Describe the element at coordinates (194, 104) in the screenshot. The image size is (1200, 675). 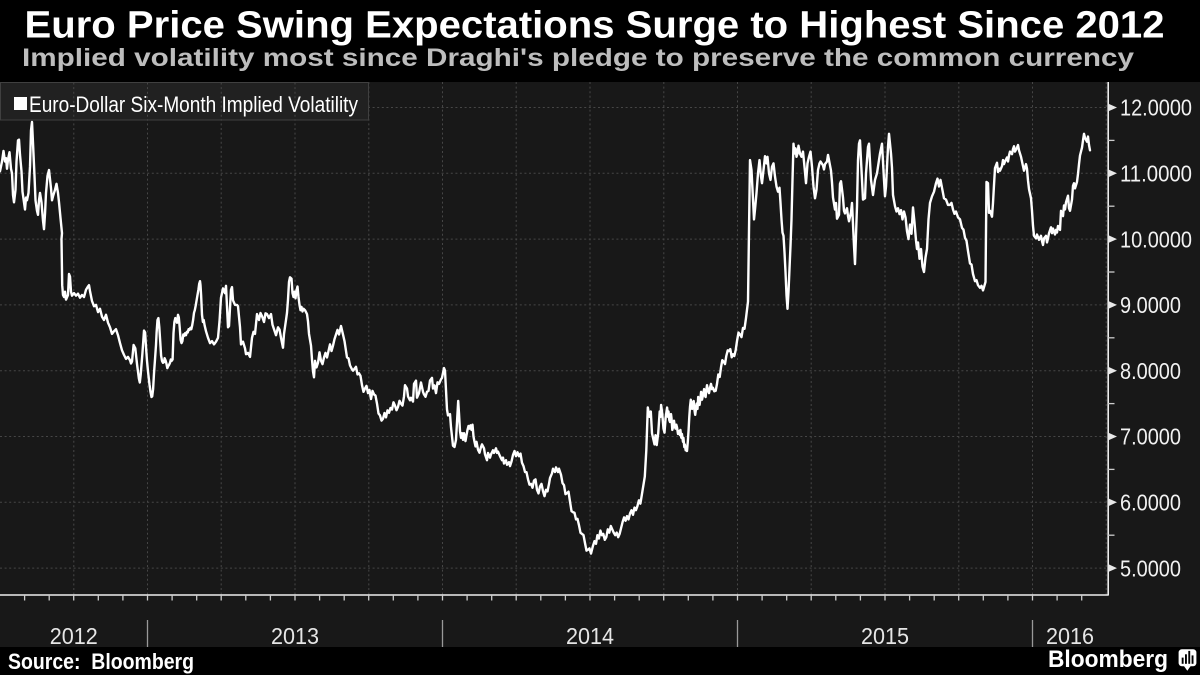
I see `svg-text:Euro-Dollar Six-Month Implied: Euro-Dollar Six-Month Implied Volatility` at that location.